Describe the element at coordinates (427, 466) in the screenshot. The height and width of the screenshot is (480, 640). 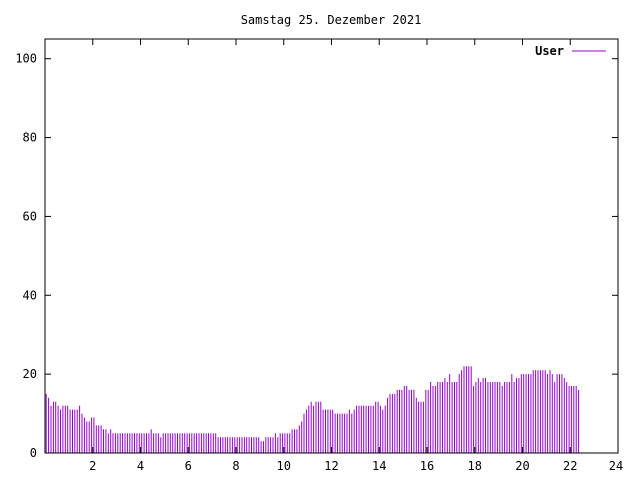
I see `x-tick-label: 16` at that location.